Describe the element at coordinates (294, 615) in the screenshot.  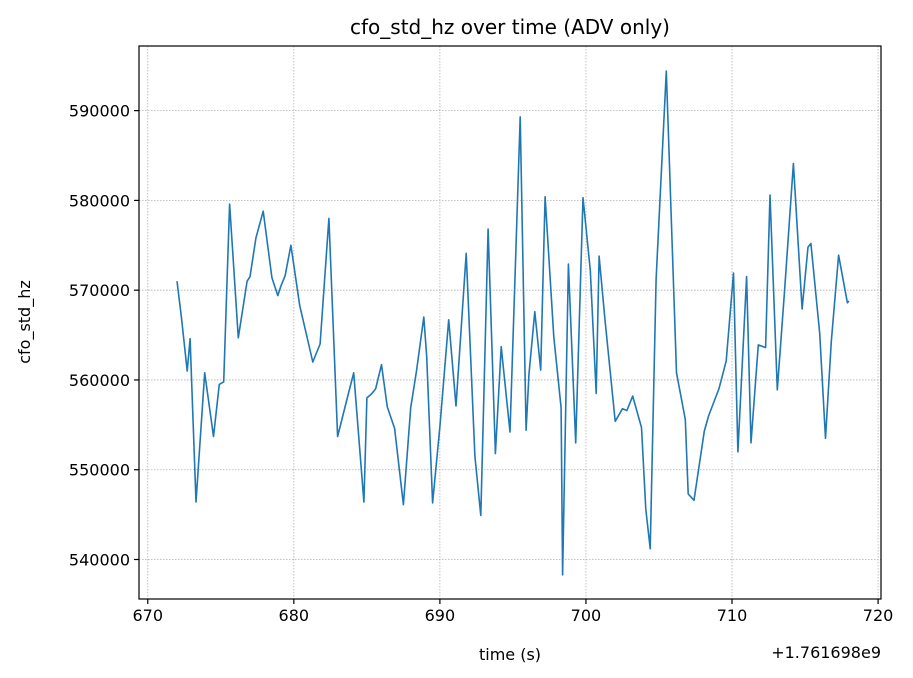
I see `x-tick-label: 680` at that location.